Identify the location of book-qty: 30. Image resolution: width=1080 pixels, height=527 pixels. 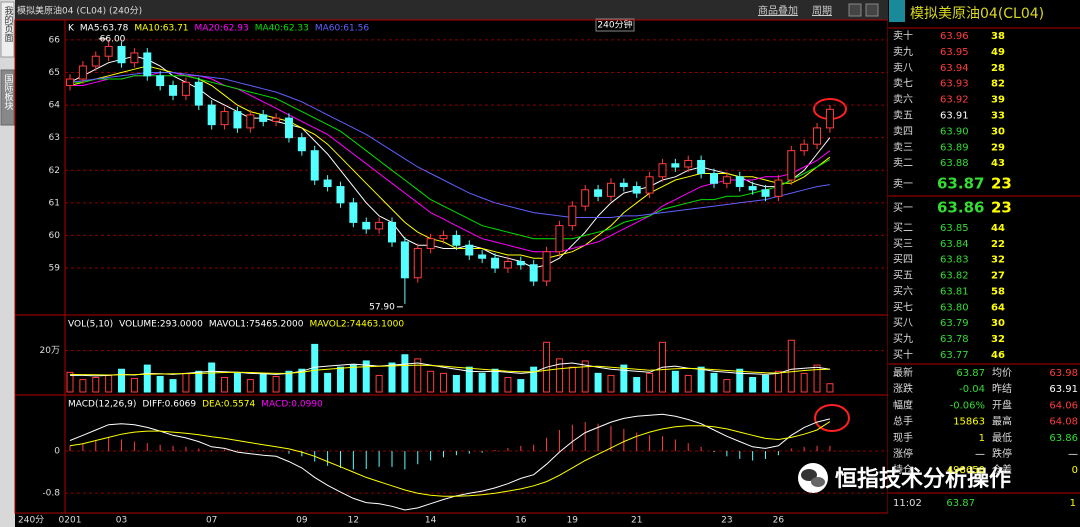
(998, 131).